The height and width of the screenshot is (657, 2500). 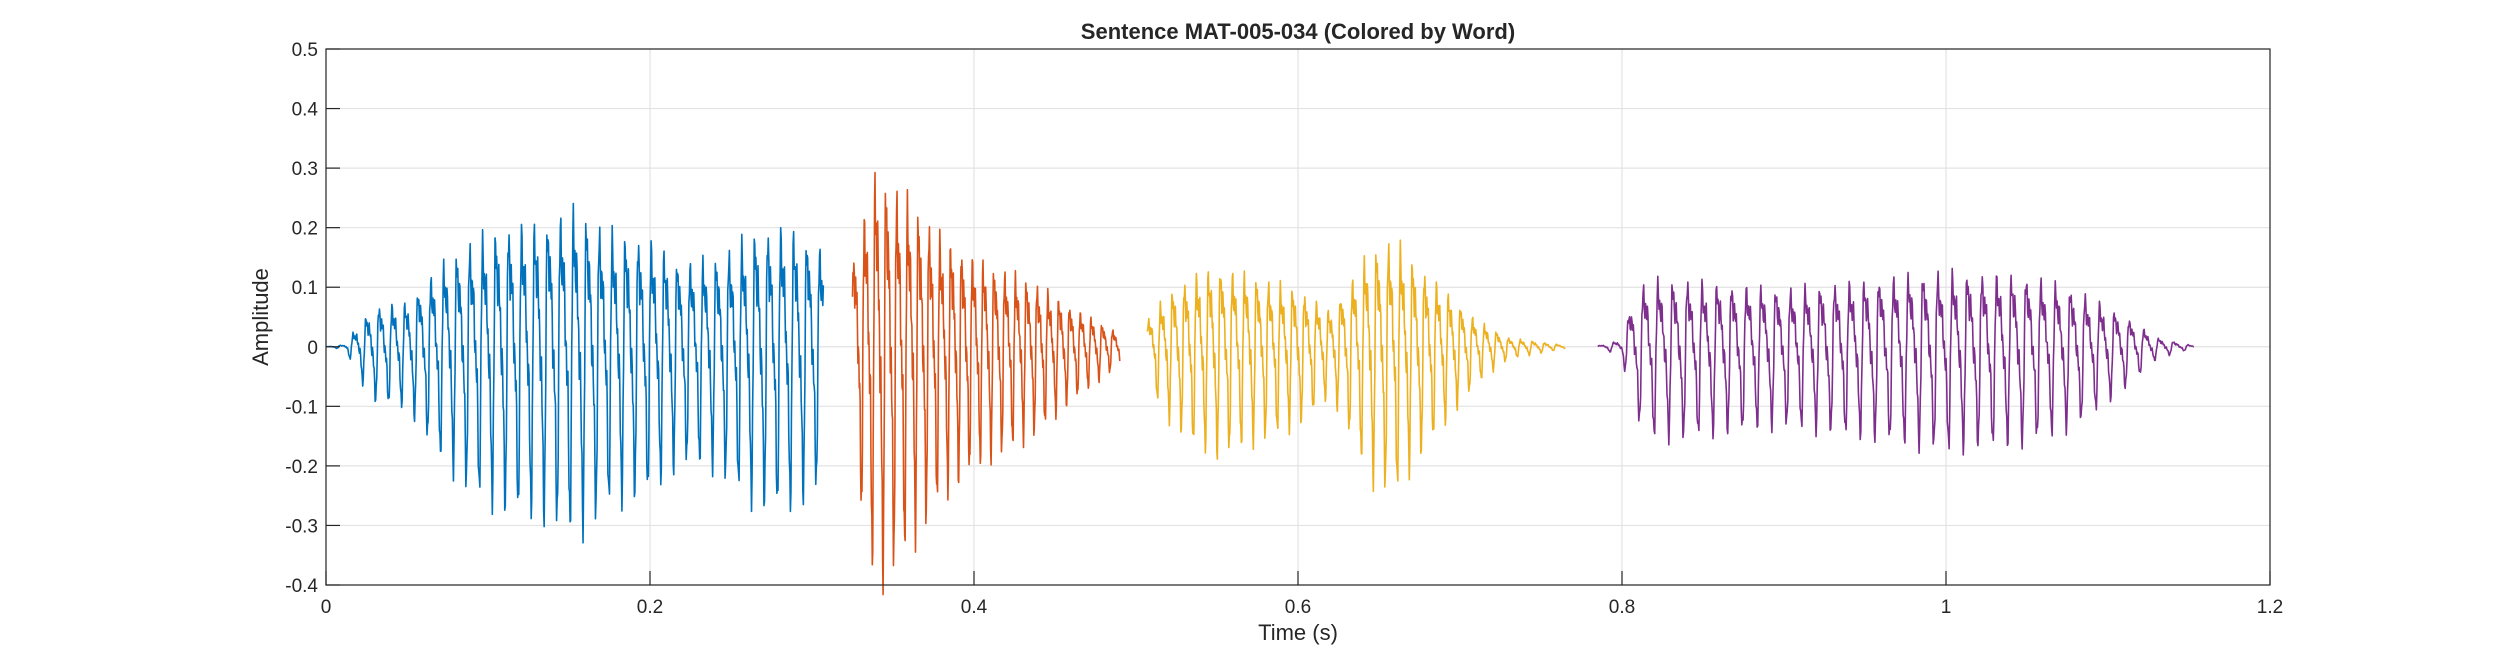 I want to click on y-axis-title: Amplitude, so click(x=260, y=317).